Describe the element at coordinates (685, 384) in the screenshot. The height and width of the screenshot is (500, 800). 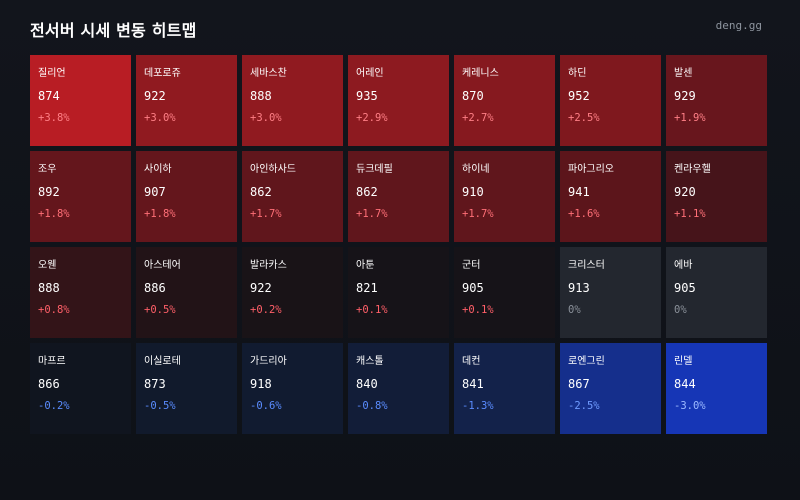
I see `server-price: 844` at that location.